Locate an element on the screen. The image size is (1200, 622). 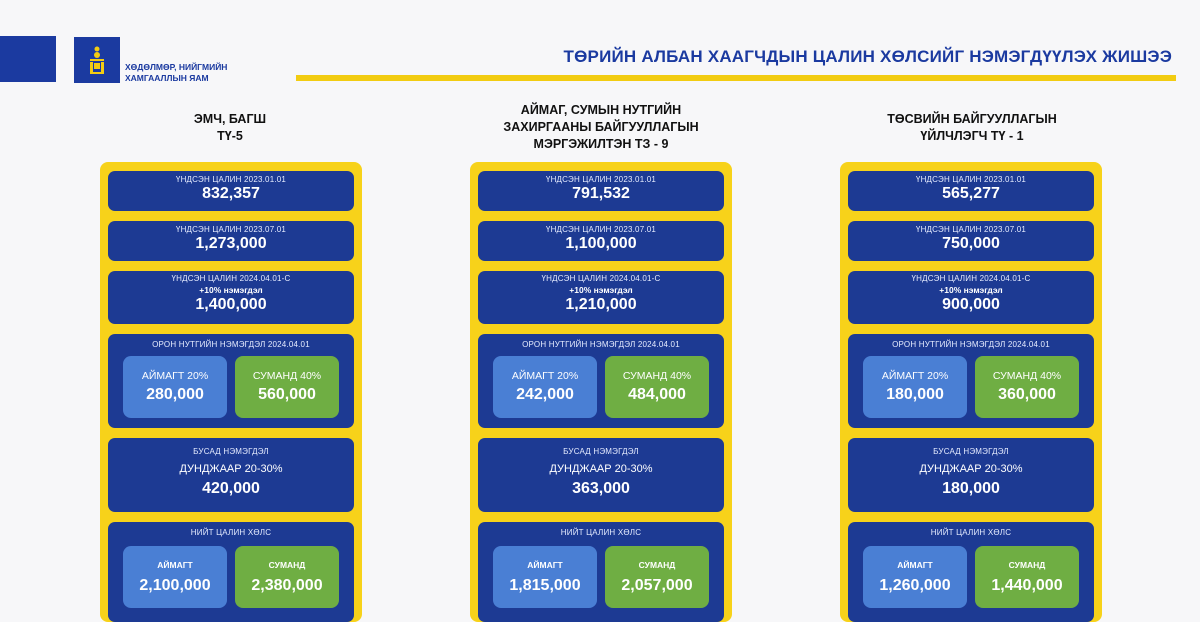
base-salary-2023-01-card: ҮНДСЭН ЦАЛИН 2023.01.01 791,532 is located at coordinates (601, 191).